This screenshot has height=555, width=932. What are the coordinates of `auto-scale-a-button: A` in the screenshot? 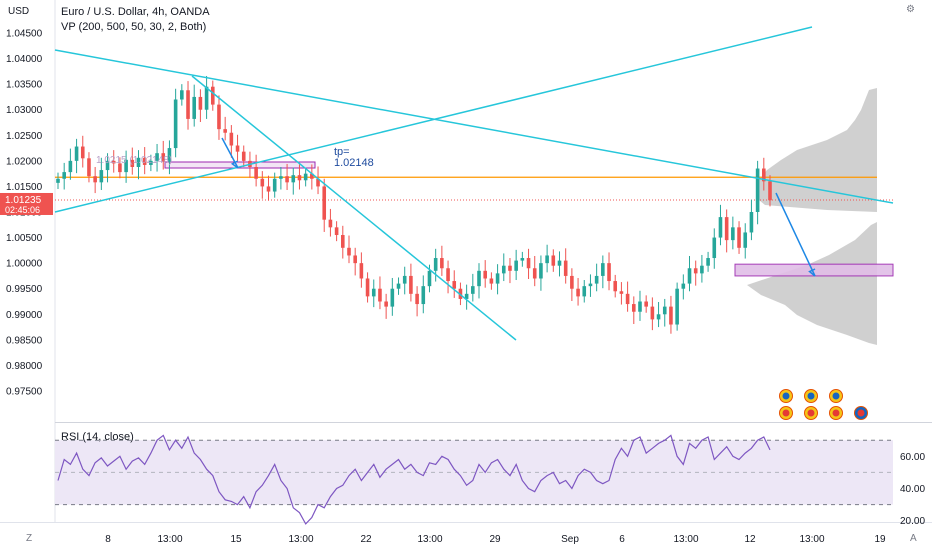 It's located at (913, 538).